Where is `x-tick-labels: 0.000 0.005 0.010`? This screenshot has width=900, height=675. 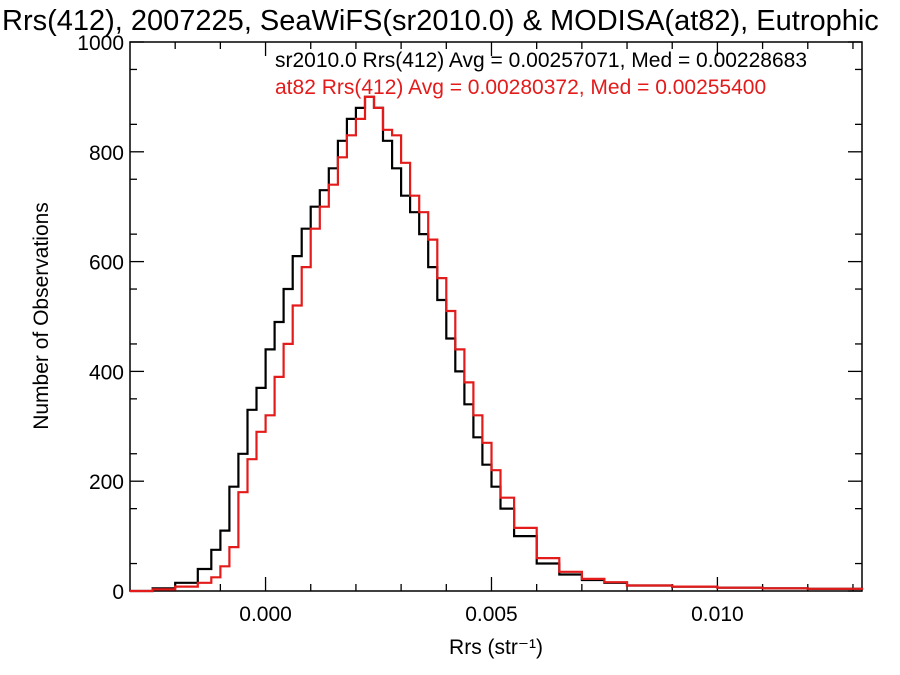
x-tick-labels: 0.000 0.005 0.010 is located at coordinates (491, 614).